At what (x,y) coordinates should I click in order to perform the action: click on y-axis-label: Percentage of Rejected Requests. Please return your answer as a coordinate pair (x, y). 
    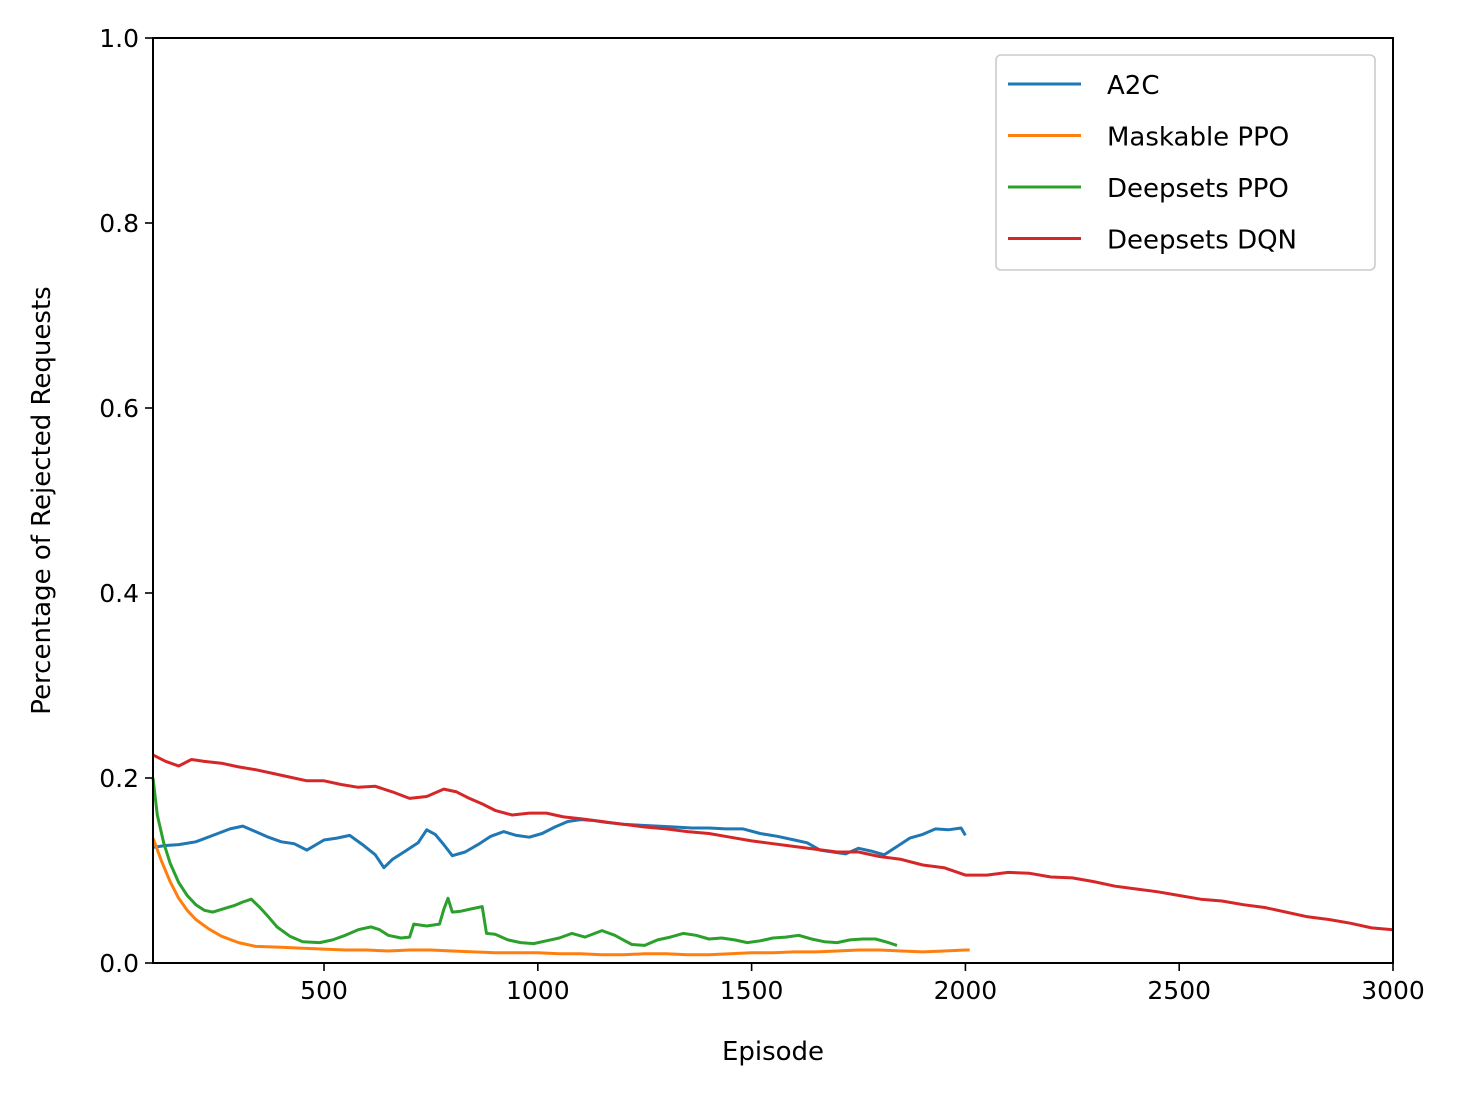
    Looking at the image, I should click on (42, 500).